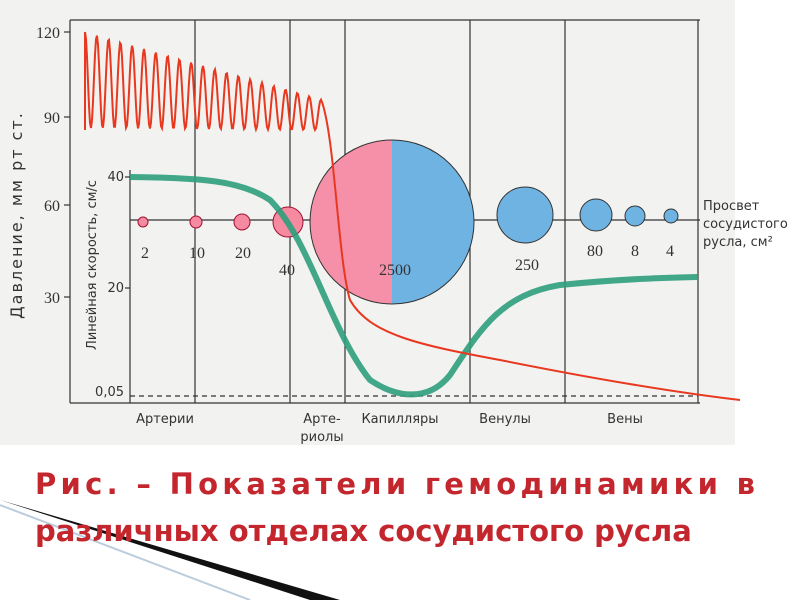 This screenshot has width=800, height=600. I want to click on area-label: 20, so click(243, 253).